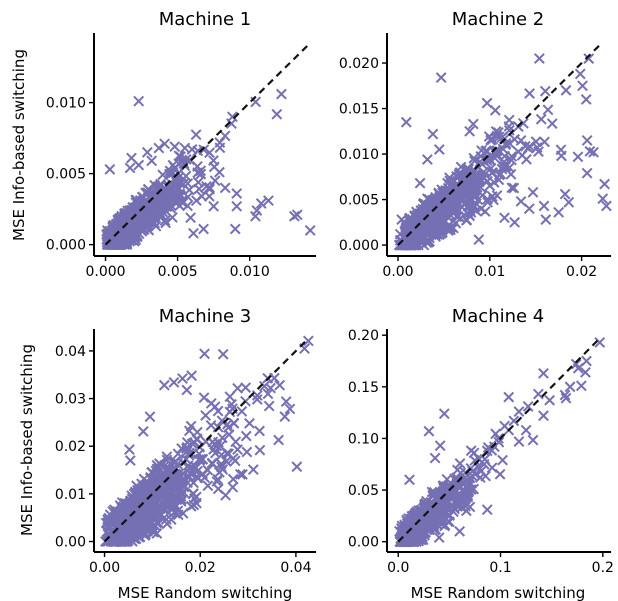  Describe the element at coordinates (205, 316) in the screenshot. I see `panel-title: Machine 3` at that location.